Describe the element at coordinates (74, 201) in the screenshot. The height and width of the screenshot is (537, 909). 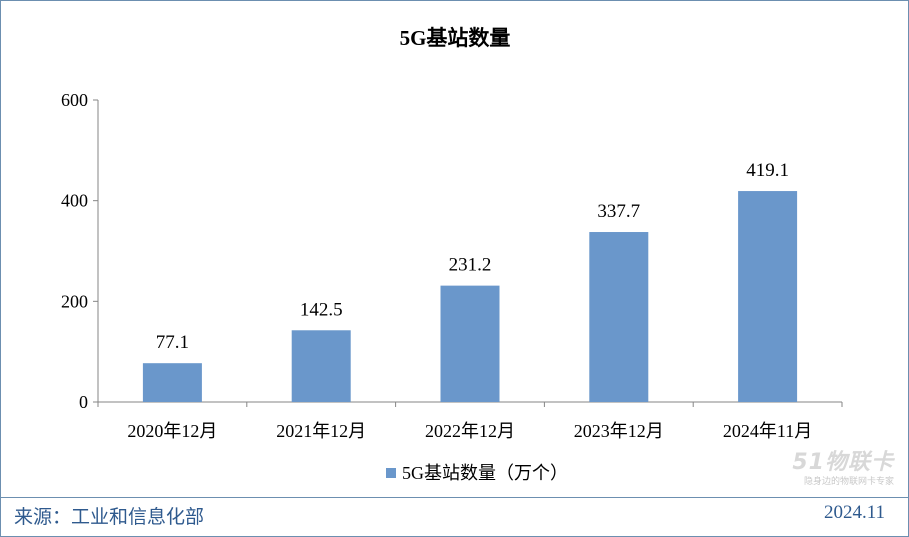
I see `y-tick-label: 400` at that location.